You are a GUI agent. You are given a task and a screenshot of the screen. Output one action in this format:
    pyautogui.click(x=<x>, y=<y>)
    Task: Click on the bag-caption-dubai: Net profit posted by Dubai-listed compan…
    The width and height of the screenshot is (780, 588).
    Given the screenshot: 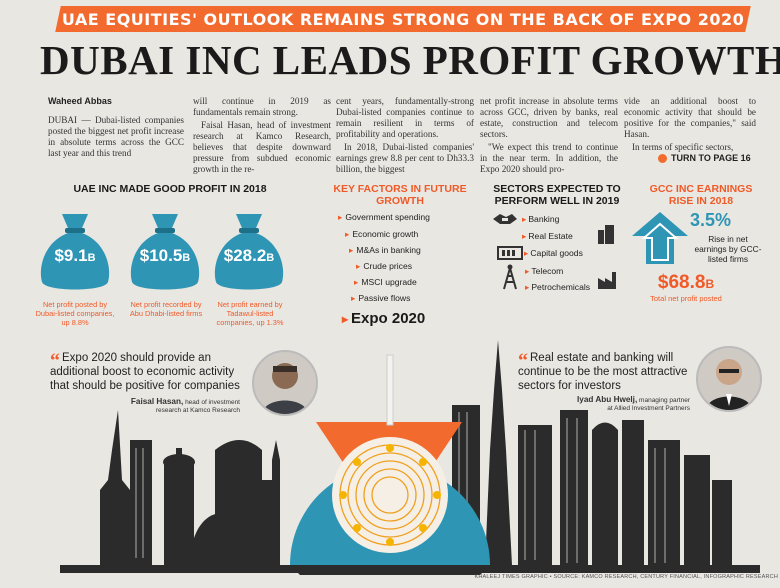 What is the action you would take?
    pyautogui.click(x=75, y=313)
    